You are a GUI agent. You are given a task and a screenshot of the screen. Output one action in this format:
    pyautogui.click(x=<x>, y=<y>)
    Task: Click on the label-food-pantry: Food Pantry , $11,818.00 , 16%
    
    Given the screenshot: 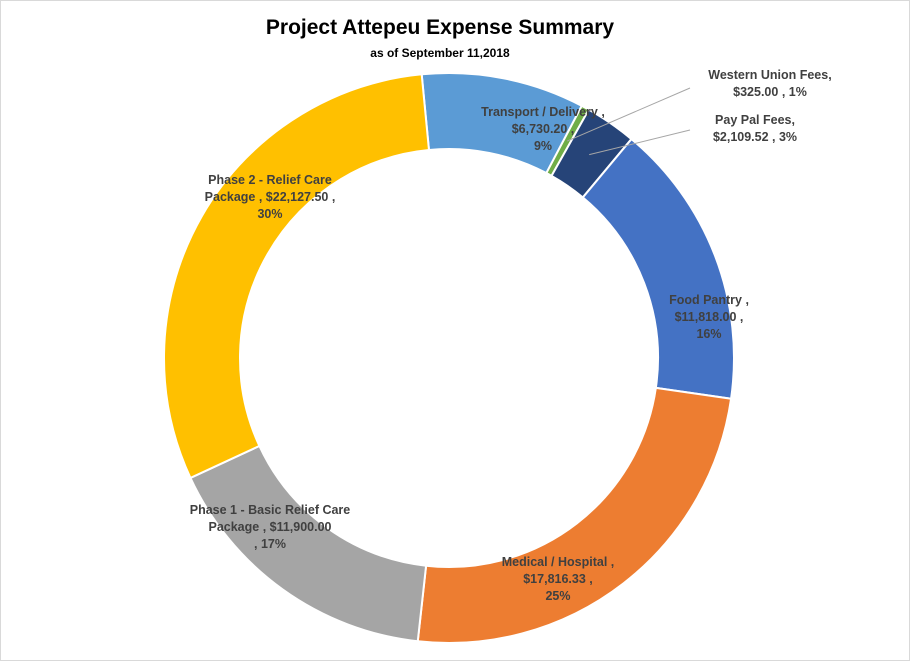 What is the action you would take?
    pyautogui.click(x=709, y=317)
    